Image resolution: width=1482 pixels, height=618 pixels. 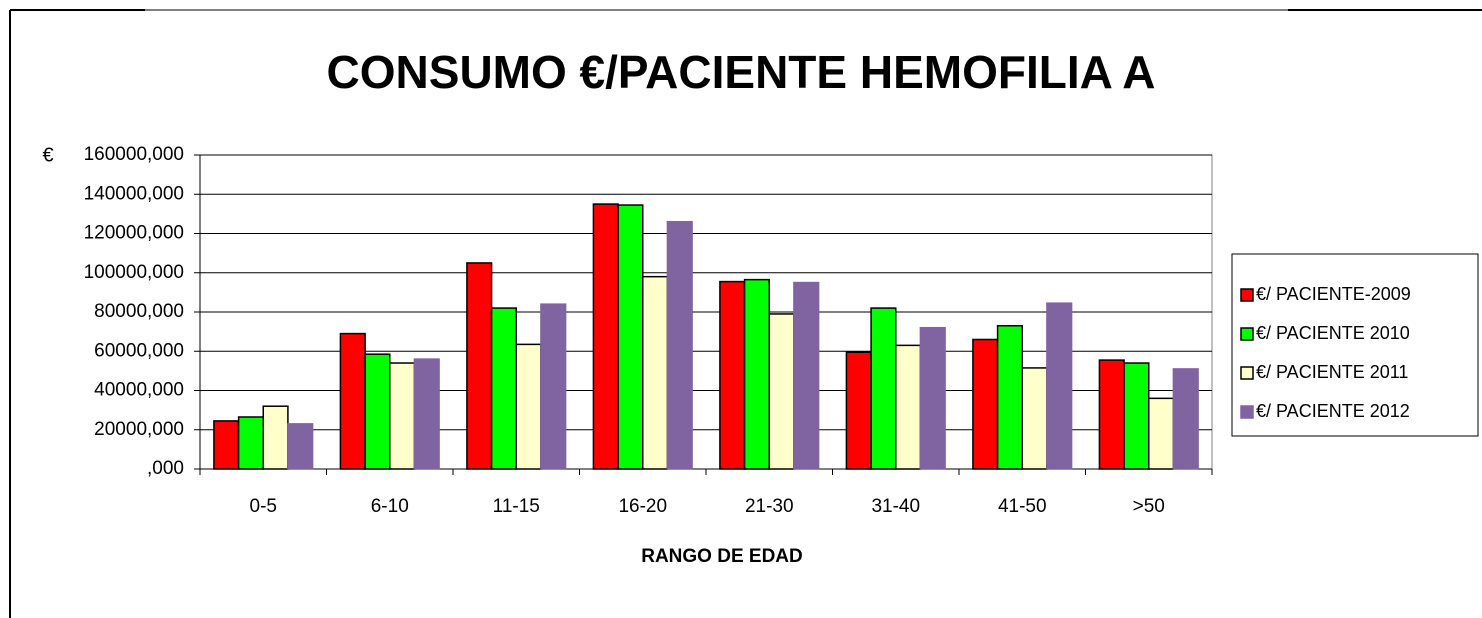 I want to click on y-tick-label: 100000,000, so click(x=134, y=272).